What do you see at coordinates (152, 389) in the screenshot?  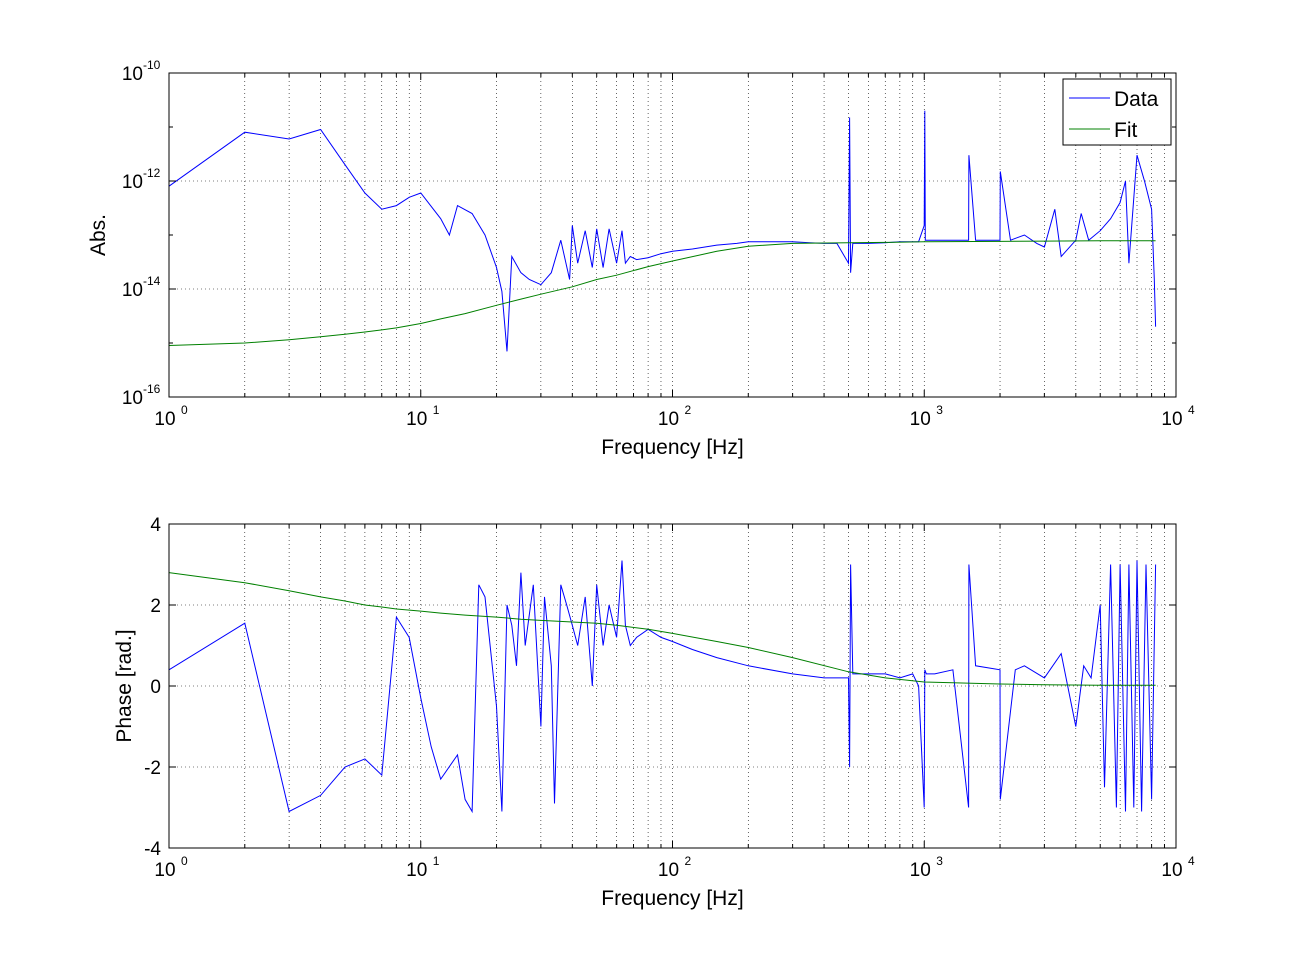 I see `y-tick-label-exponent: -16` at bounding box center [152, 389].